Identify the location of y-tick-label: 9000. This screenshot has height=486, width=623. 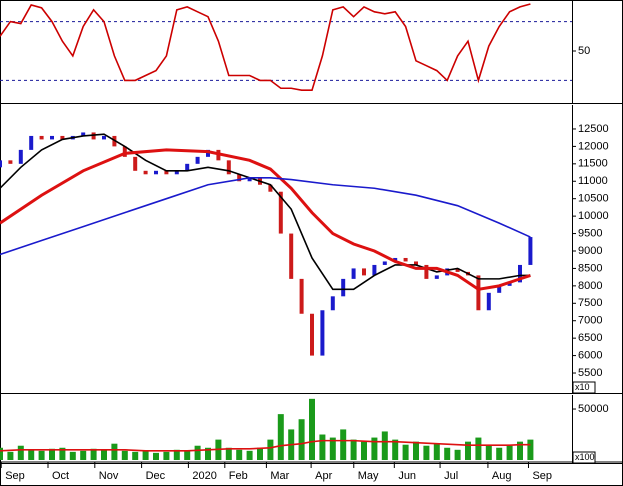
(590, 251).